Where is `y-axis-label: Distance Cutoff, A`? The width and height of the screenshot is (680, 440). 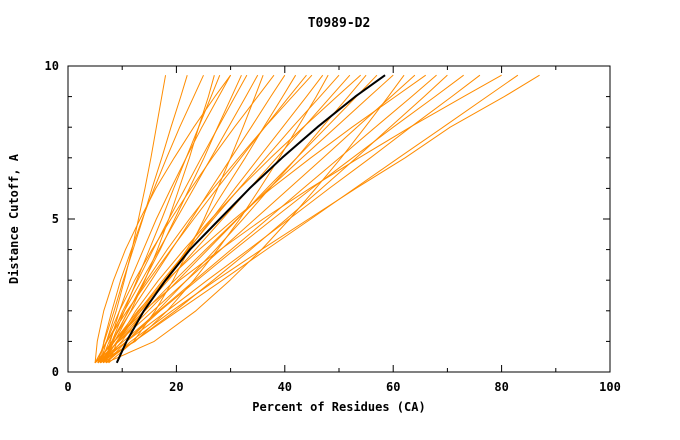 y-axis-label: Distance Cutoff, A is located at coordinates (14, 218).